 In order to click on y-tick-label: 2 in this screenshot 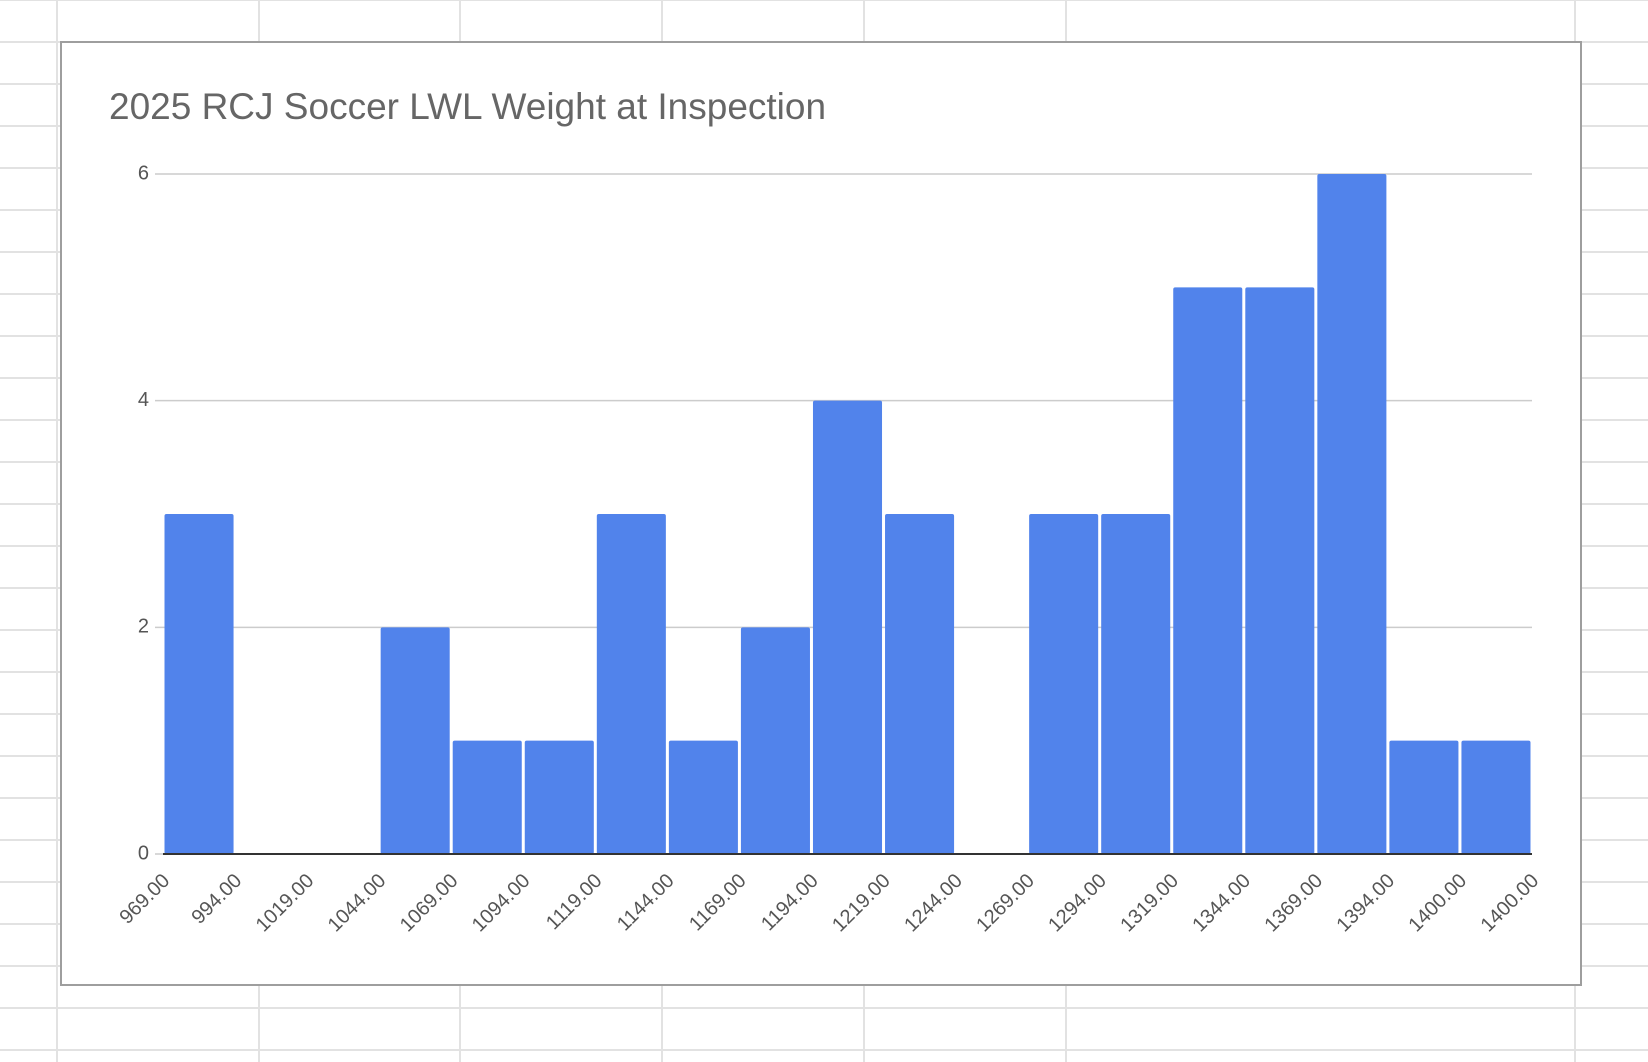, I will do `click(143, 627)`.